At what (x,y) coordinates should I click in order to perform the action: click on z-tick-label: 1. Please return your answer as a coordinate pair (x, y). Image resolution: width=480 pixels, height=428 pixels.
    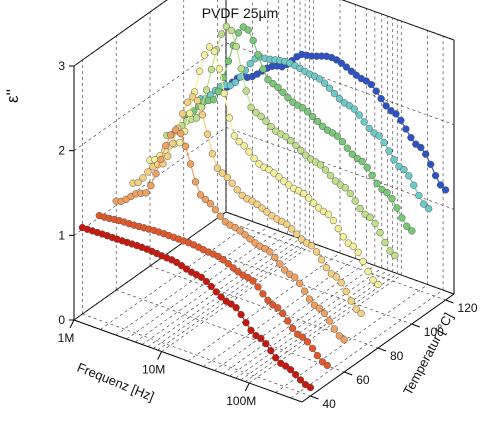
    Looking at the image, I should click on (61, 235).